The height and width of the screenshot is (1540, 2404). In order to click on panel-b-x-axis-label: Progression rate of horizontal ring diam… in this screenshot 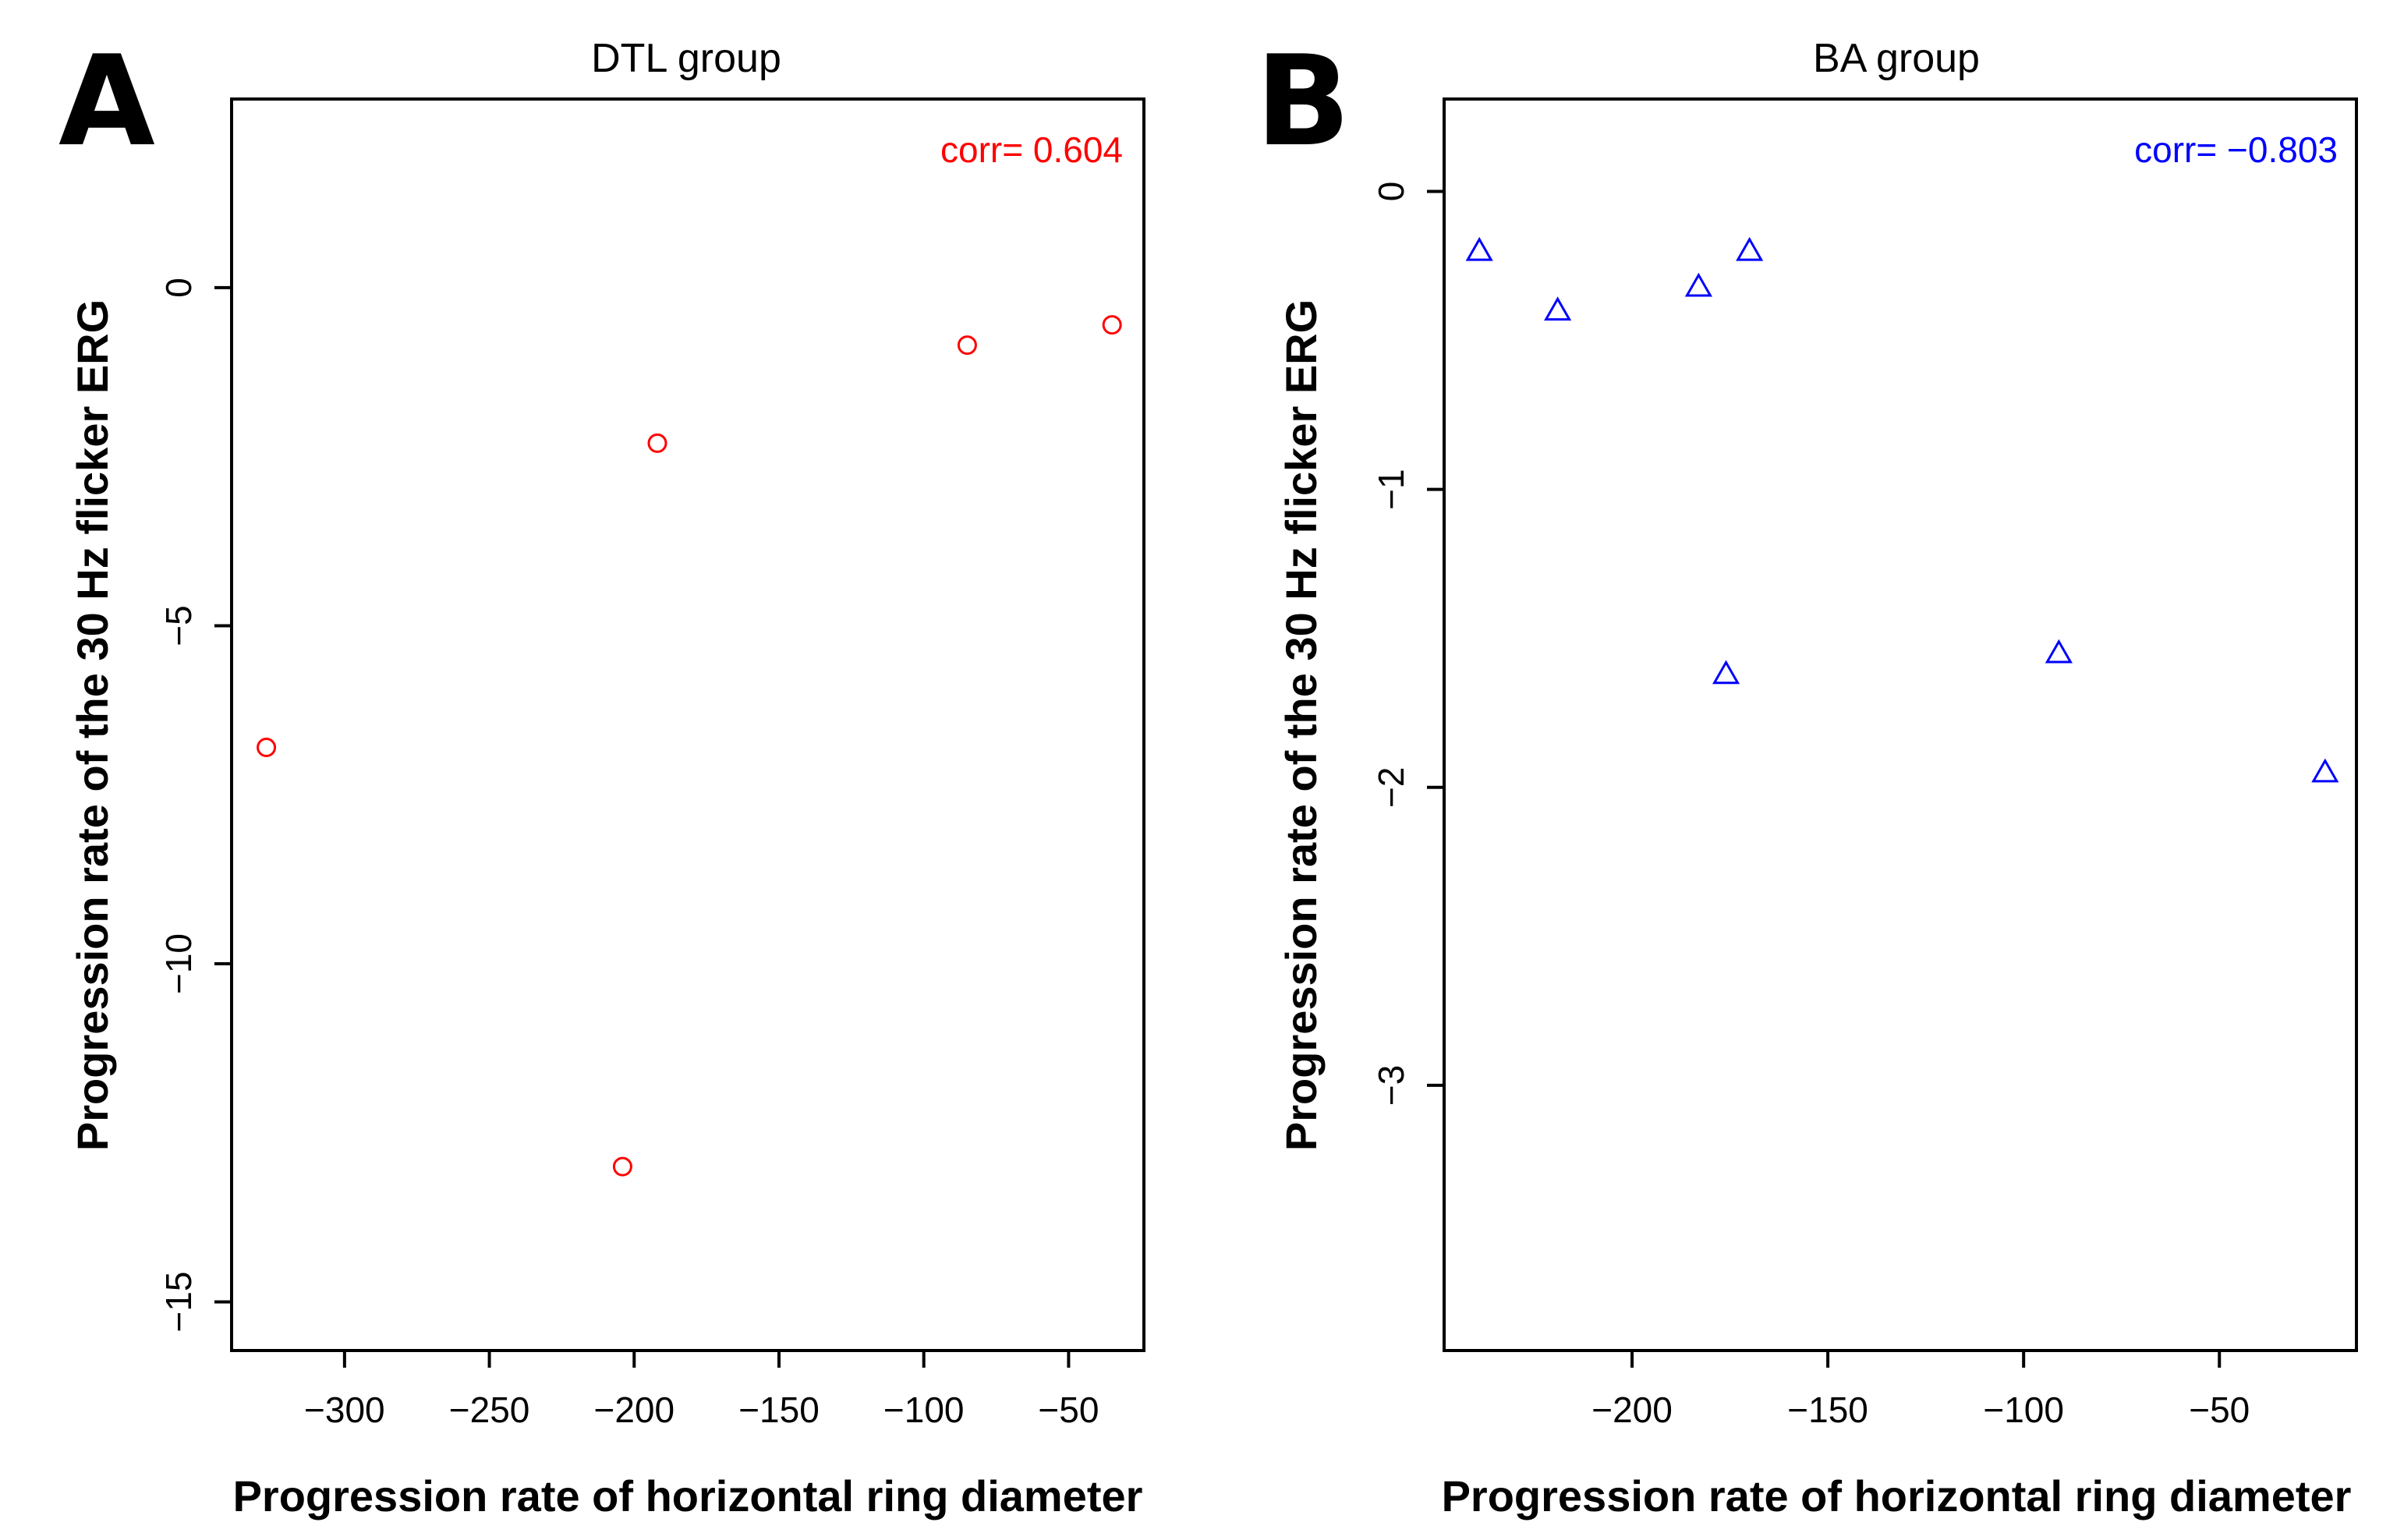, I will do `click(1897, 1496)`.